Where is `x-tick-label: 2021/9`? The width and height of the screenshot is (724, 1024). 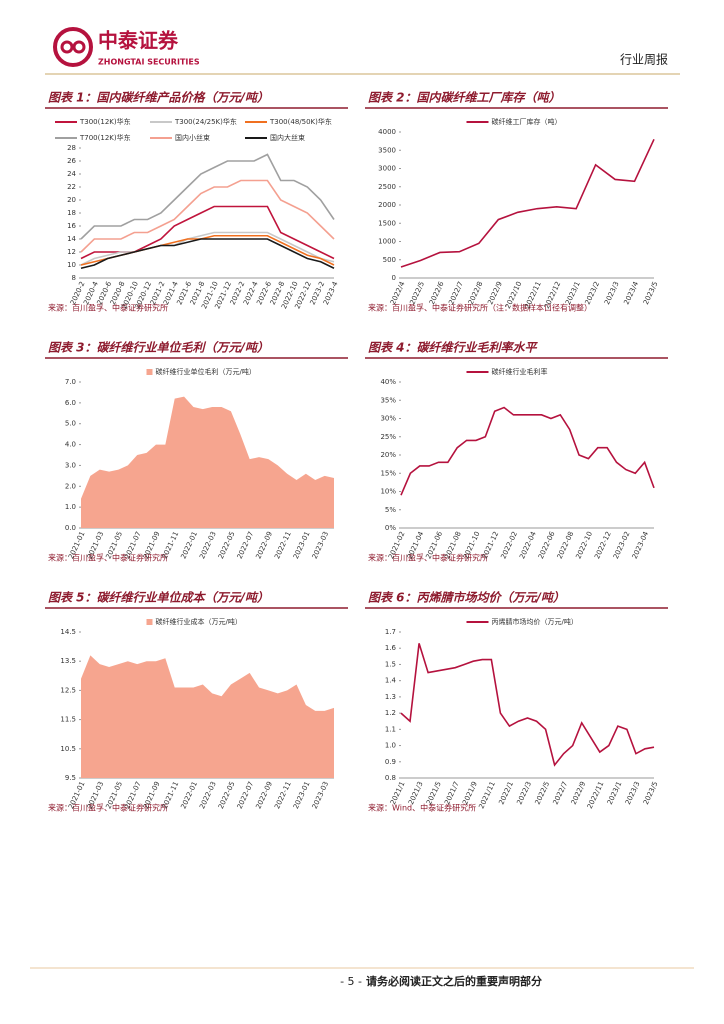 x-tick-label: 2021/9 is located at coordinates (470, 793).